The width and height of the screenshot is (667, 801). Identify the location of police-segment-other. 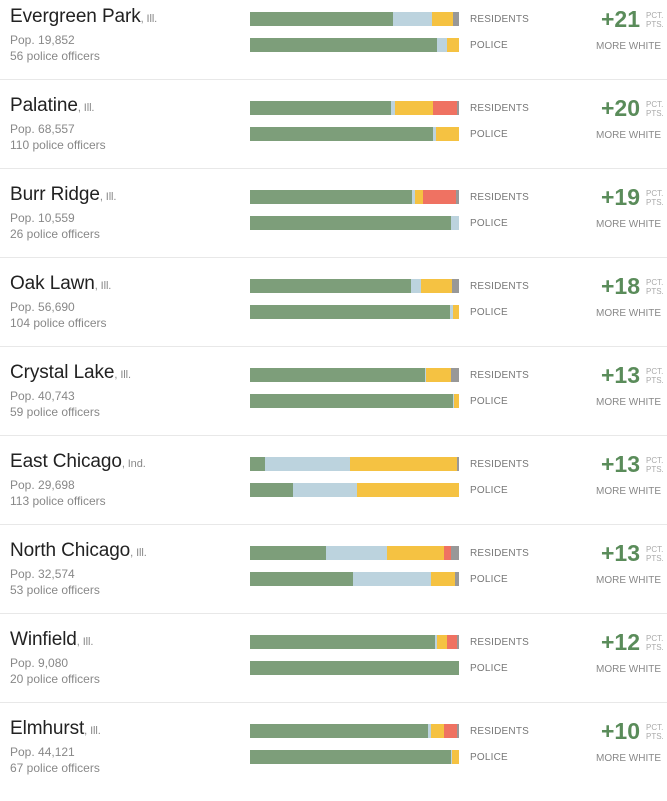
(456, 579).